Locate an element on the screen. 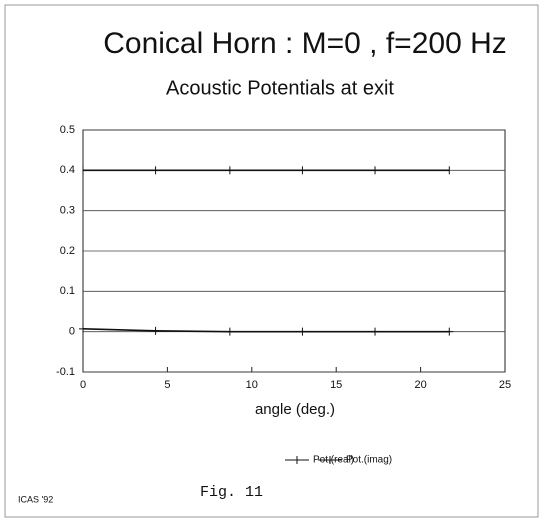 The height and width of the screenshot is (522, 543). chart-subtitle: Acoustic Potentials at exit is located at coordinates (280, 88).